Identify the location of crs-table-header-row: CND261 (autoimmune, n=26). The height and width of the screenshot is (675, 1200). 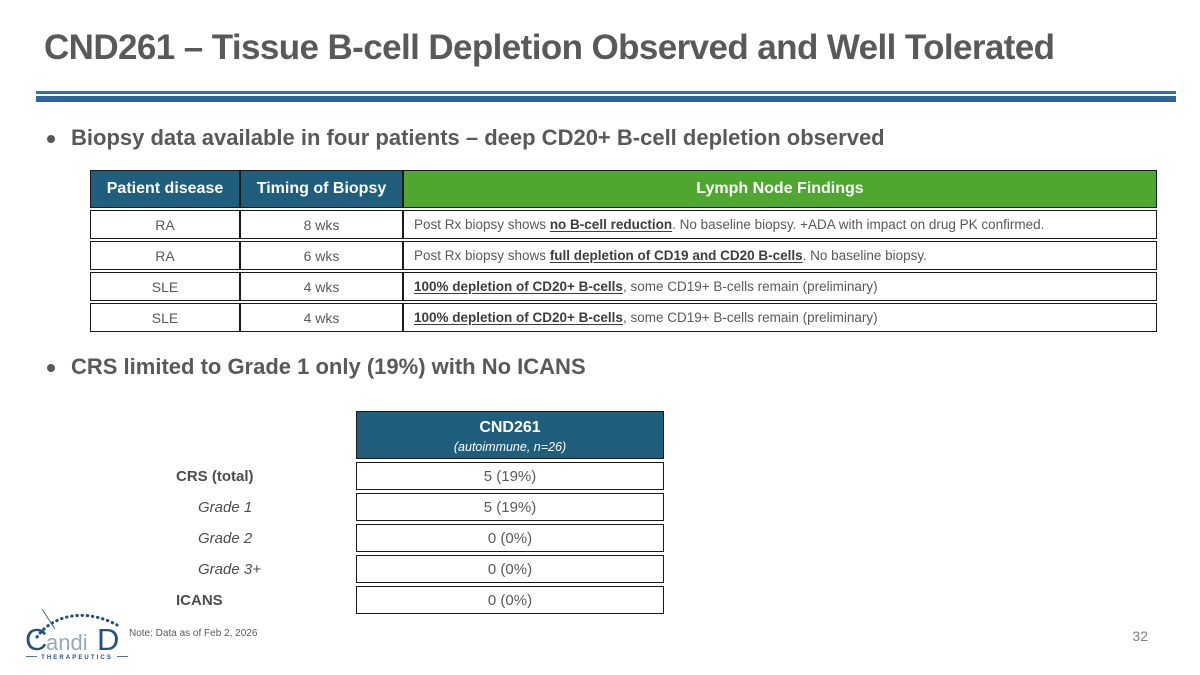
(412, 435).